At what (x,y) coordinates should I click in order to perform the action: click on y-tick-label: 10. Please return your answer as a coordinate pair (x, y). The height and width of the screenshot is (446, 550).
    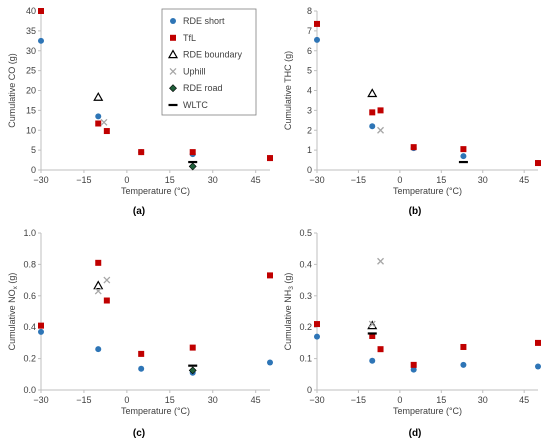
    Looking at the image, I should click on (31, 130).